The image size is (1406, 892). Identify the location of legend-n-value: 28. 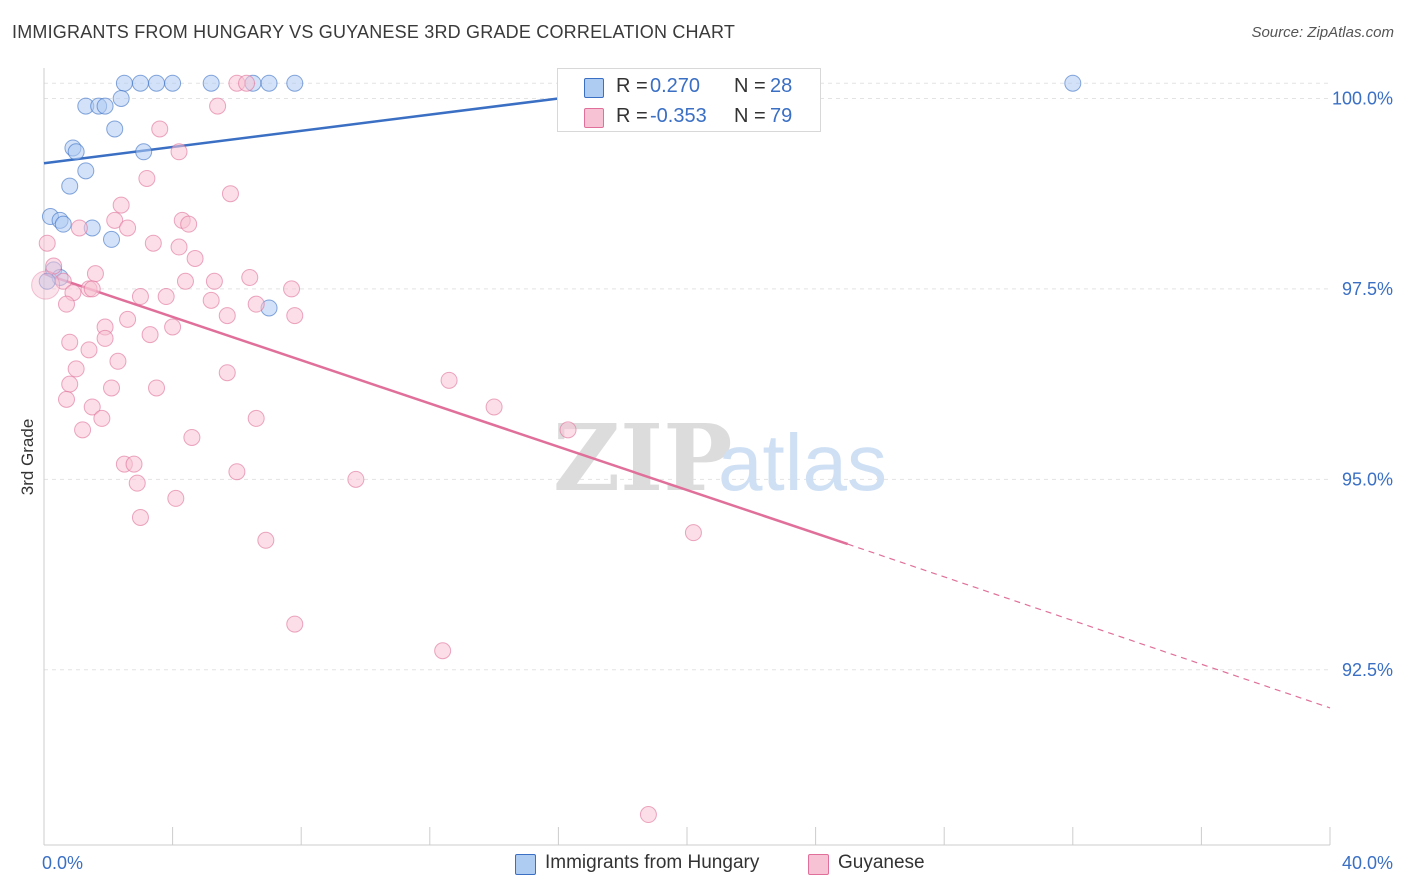
(781, 86).